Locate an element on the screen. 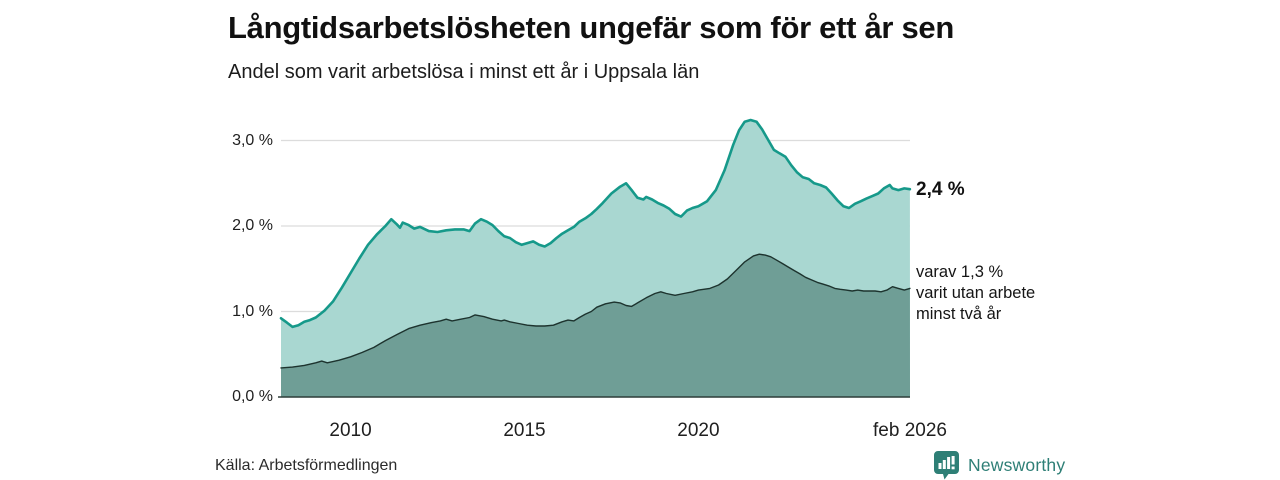 Image resolution: width=1280 pixels, height=480 pixels. y-axis-tick-label: 3,0 % is located at coordinates (252, 140).